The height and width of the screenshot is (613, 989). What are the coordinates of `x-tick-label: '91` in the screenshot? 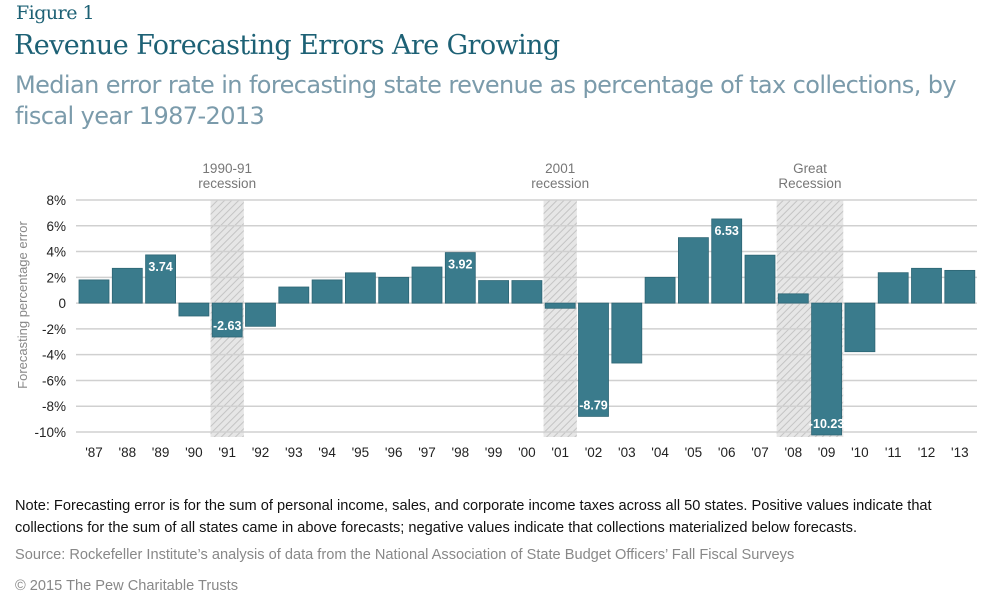 It's located at (227, 452).